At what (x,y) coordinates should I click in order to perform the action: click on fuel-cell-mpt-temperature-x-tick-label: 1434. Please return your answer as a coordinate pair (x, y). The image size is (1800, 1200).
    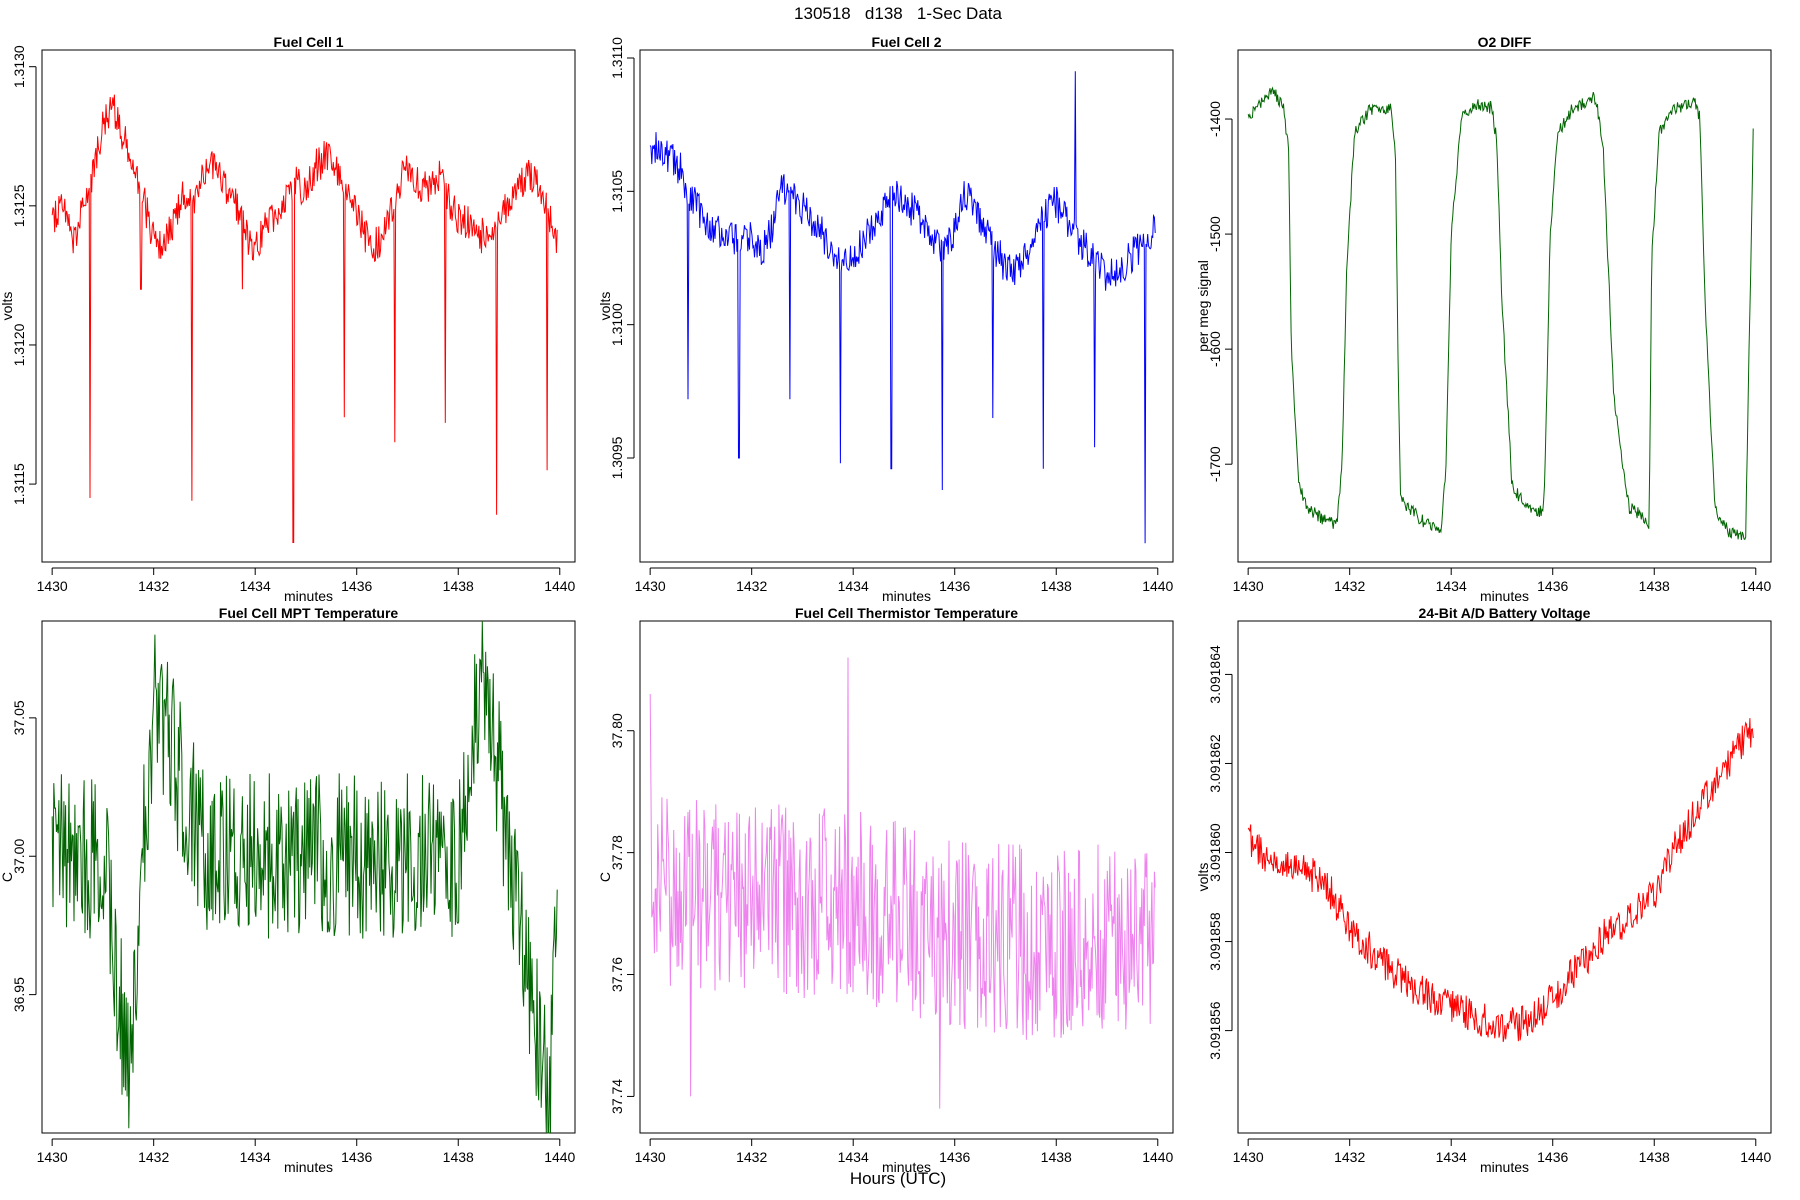
    Looking at the image, I should click on (255, 1157).